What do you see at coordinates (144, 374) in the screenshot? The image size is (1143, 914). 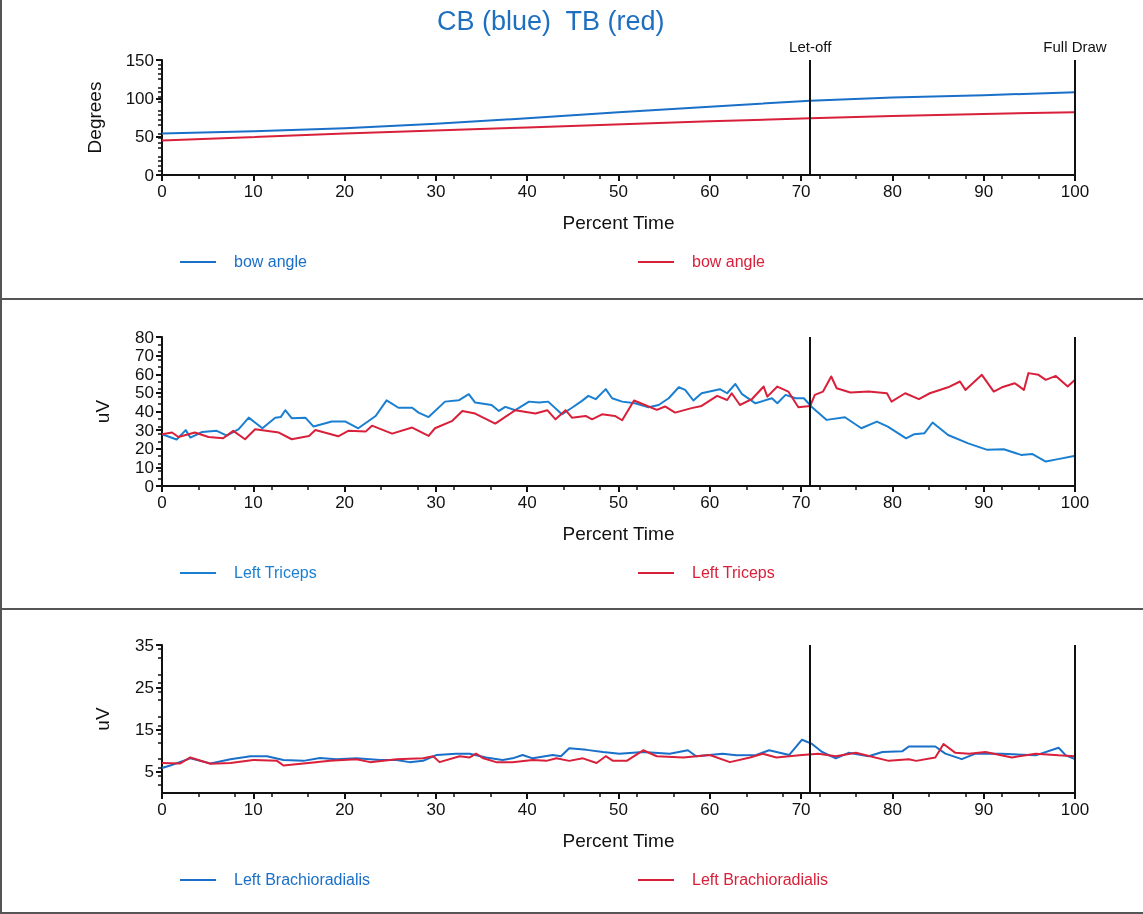 I see `y-tick-label: 60` at bounding box center [144, 374].